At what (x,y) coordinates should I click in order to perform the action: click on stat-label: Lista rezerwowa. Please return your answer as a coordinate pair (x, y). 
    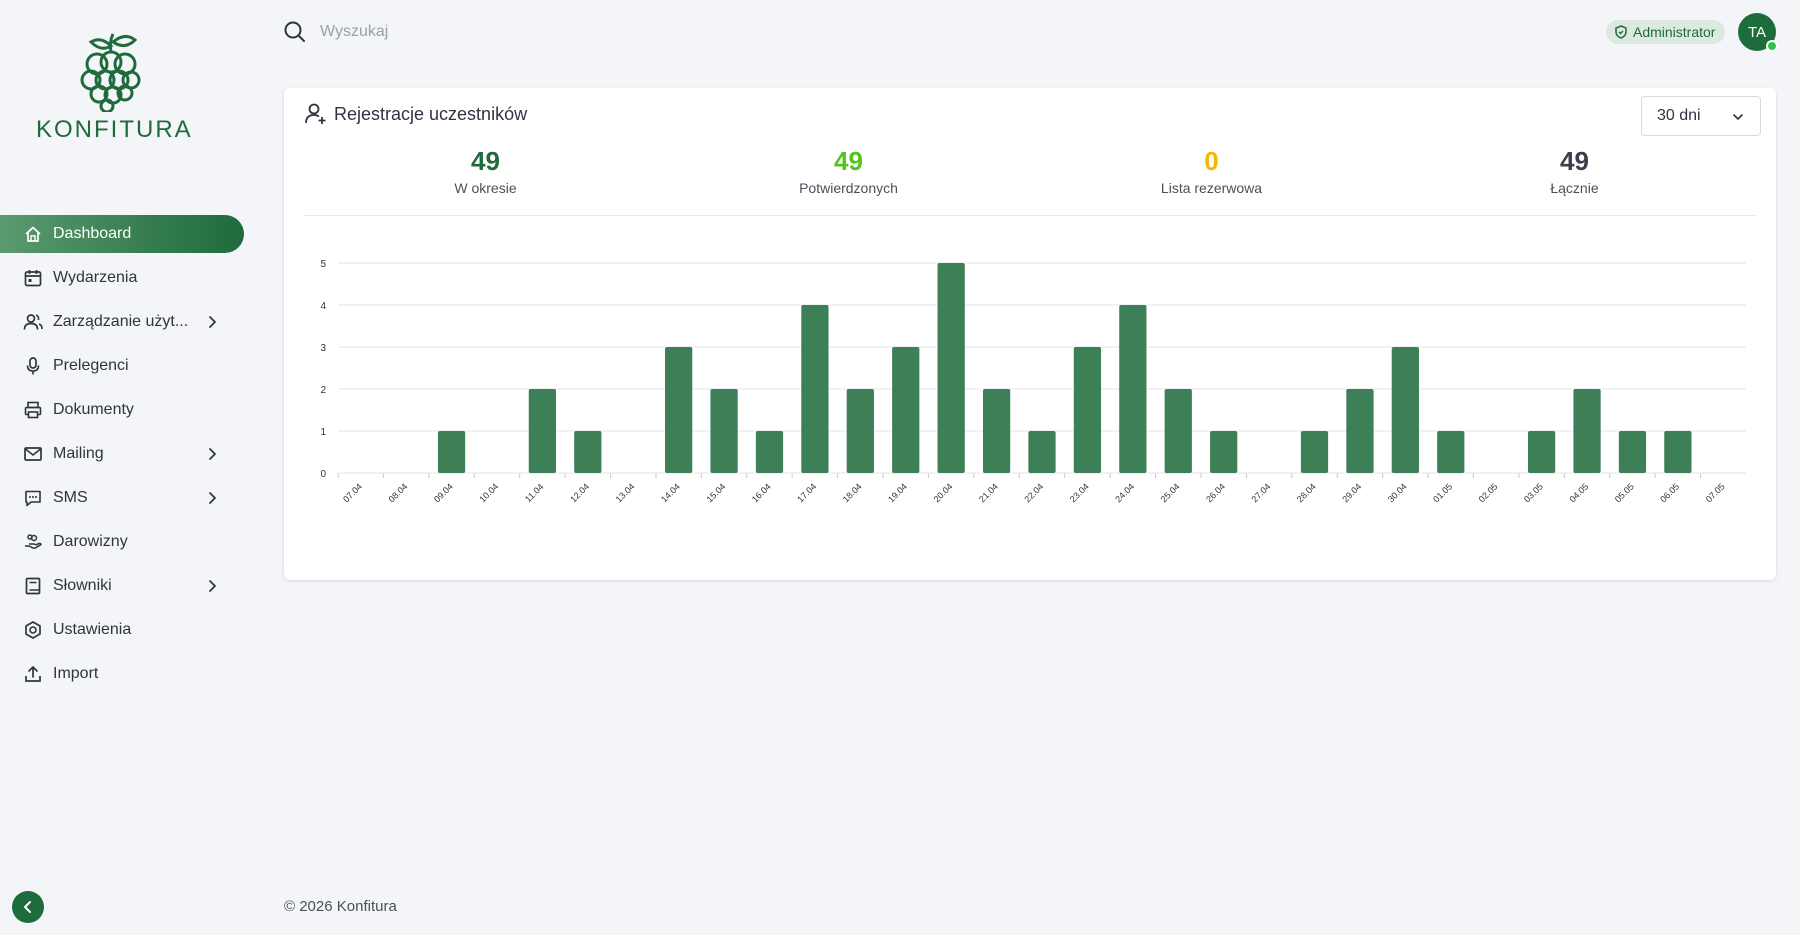
    Looking at the image, I should click on (1211, 188).